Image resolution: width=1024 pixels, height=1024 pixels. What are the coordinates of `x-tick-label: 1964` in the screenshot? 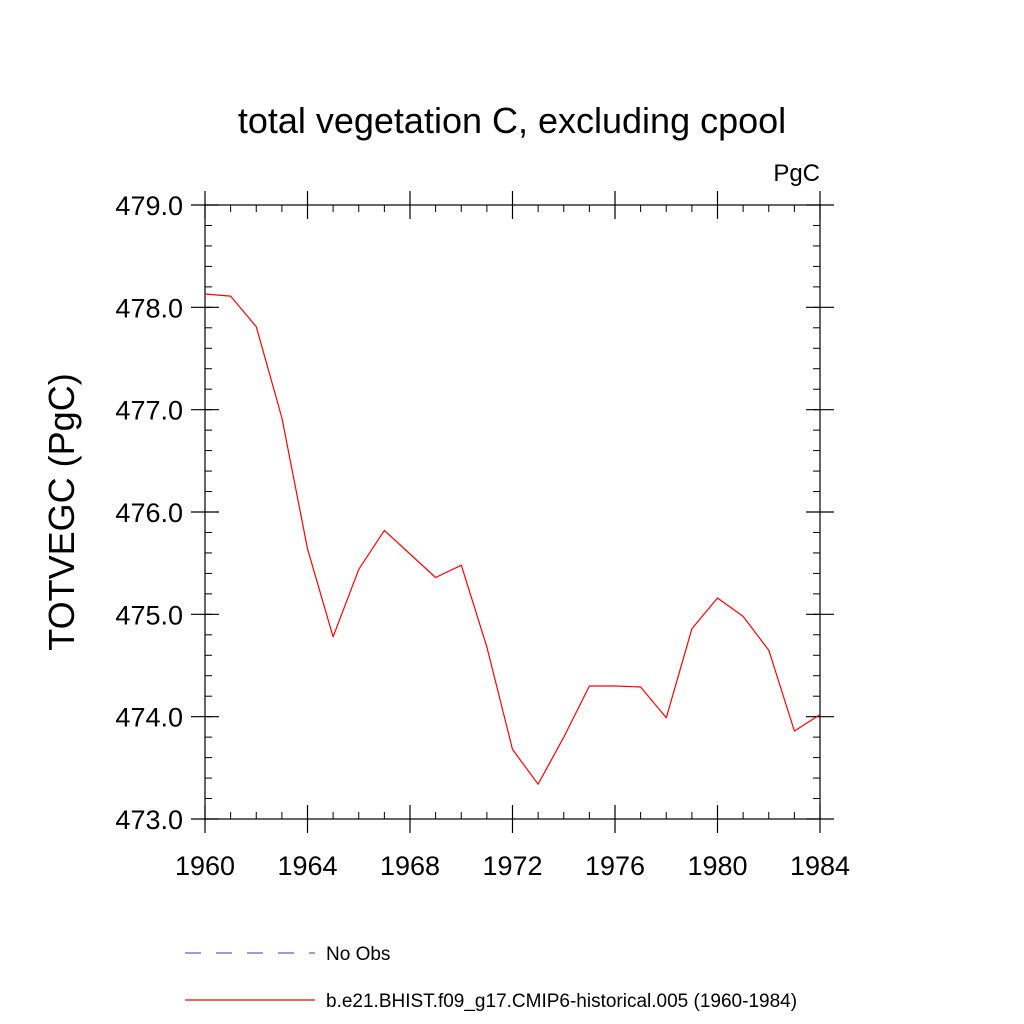 It's located at (307, 866).